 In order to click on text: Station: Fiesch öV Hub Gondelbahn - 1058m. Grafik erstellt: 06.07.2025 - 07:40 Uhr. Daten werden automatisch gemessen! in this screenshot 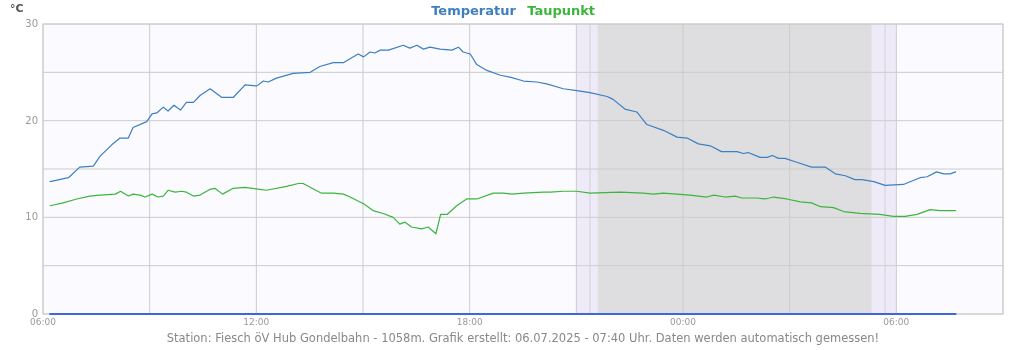, I will do `click(523, 338)`.